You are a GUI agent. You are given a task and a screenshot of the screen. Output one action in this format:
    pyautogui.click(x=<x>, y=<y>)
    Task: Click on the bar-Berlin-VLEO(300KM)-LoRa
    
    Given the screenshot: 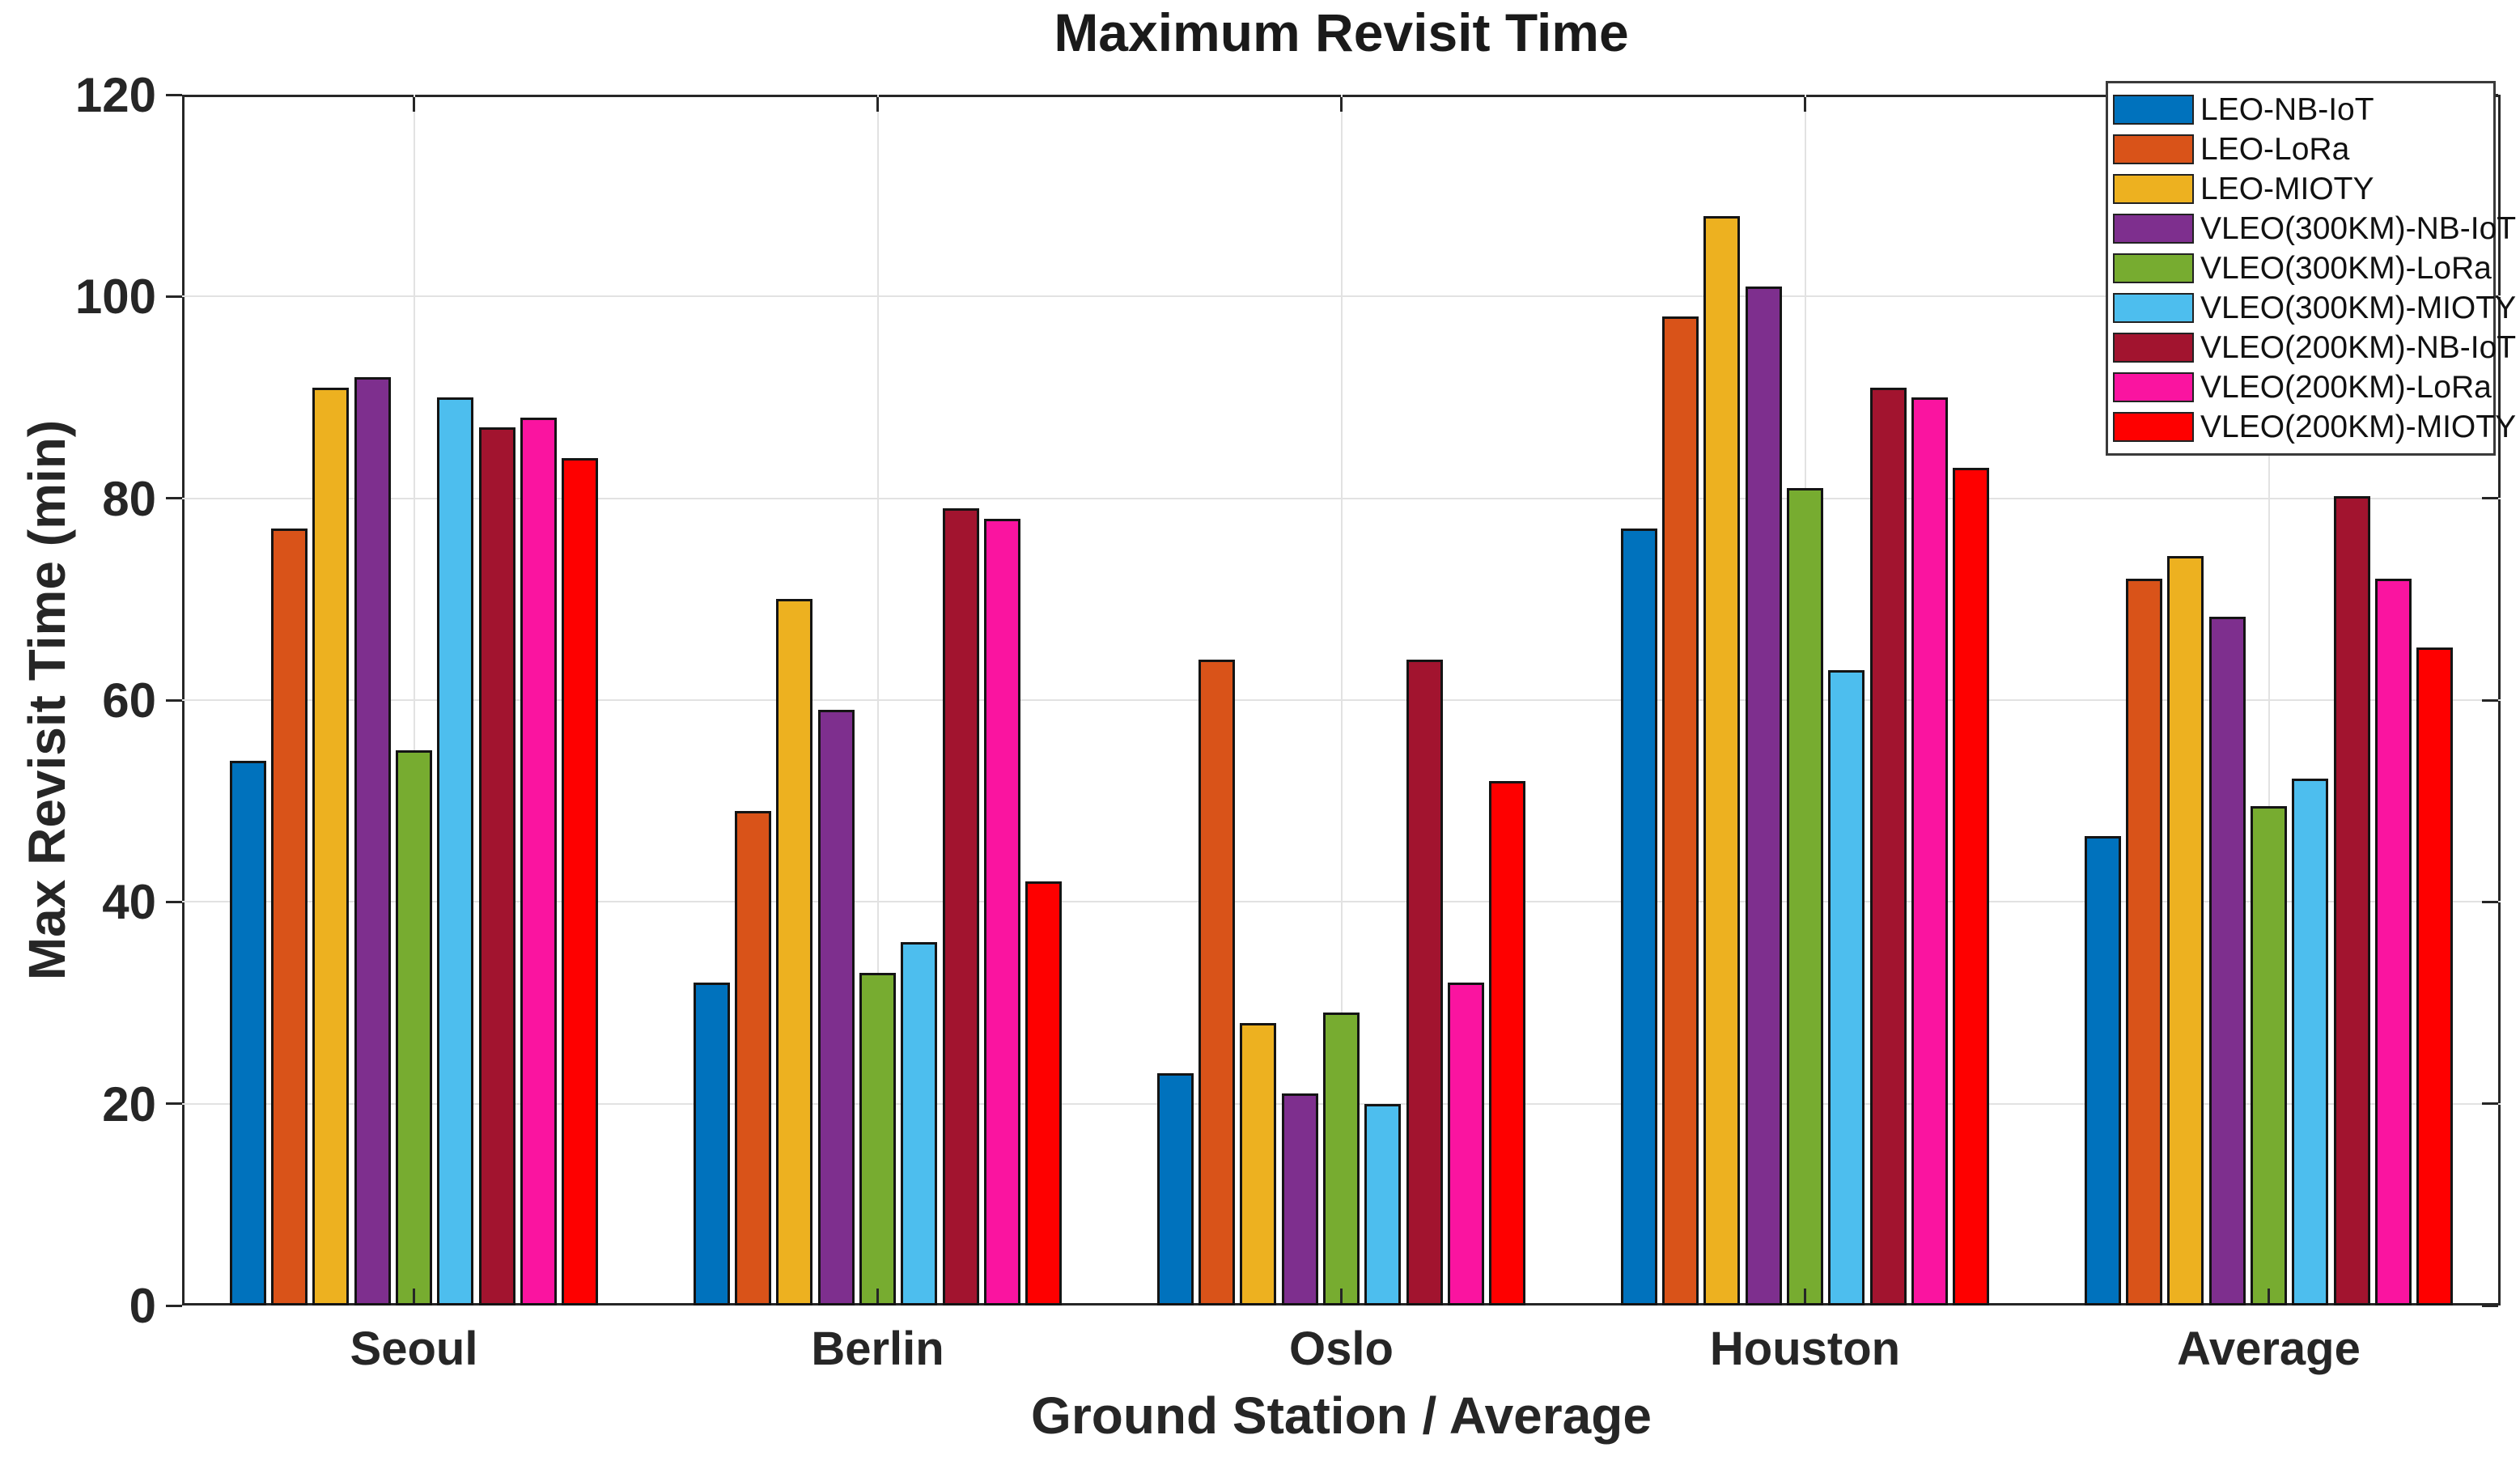 What is the action you would take?
    pyautogui.click(x=878, y=1139)
    